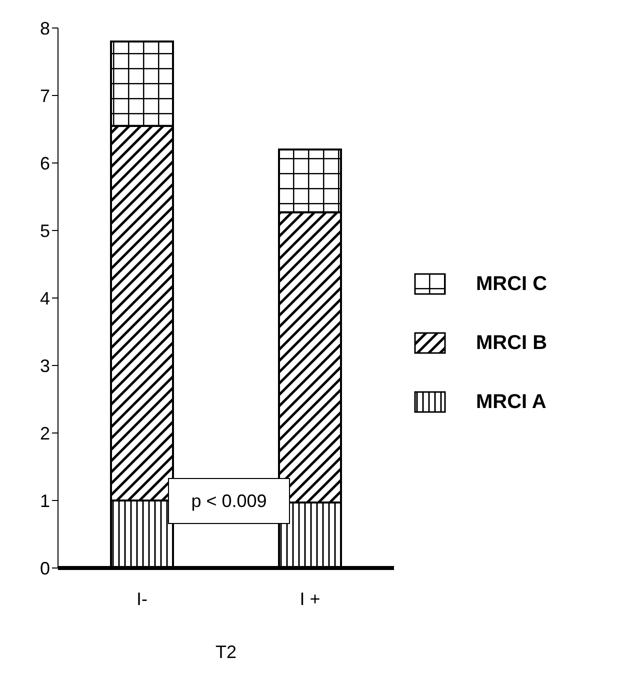 The width and height of the screenshot is (642, 697). Describe the element at coordinates (45, 96) in the screenshot. I see `y-tick-label: 7` at that location.